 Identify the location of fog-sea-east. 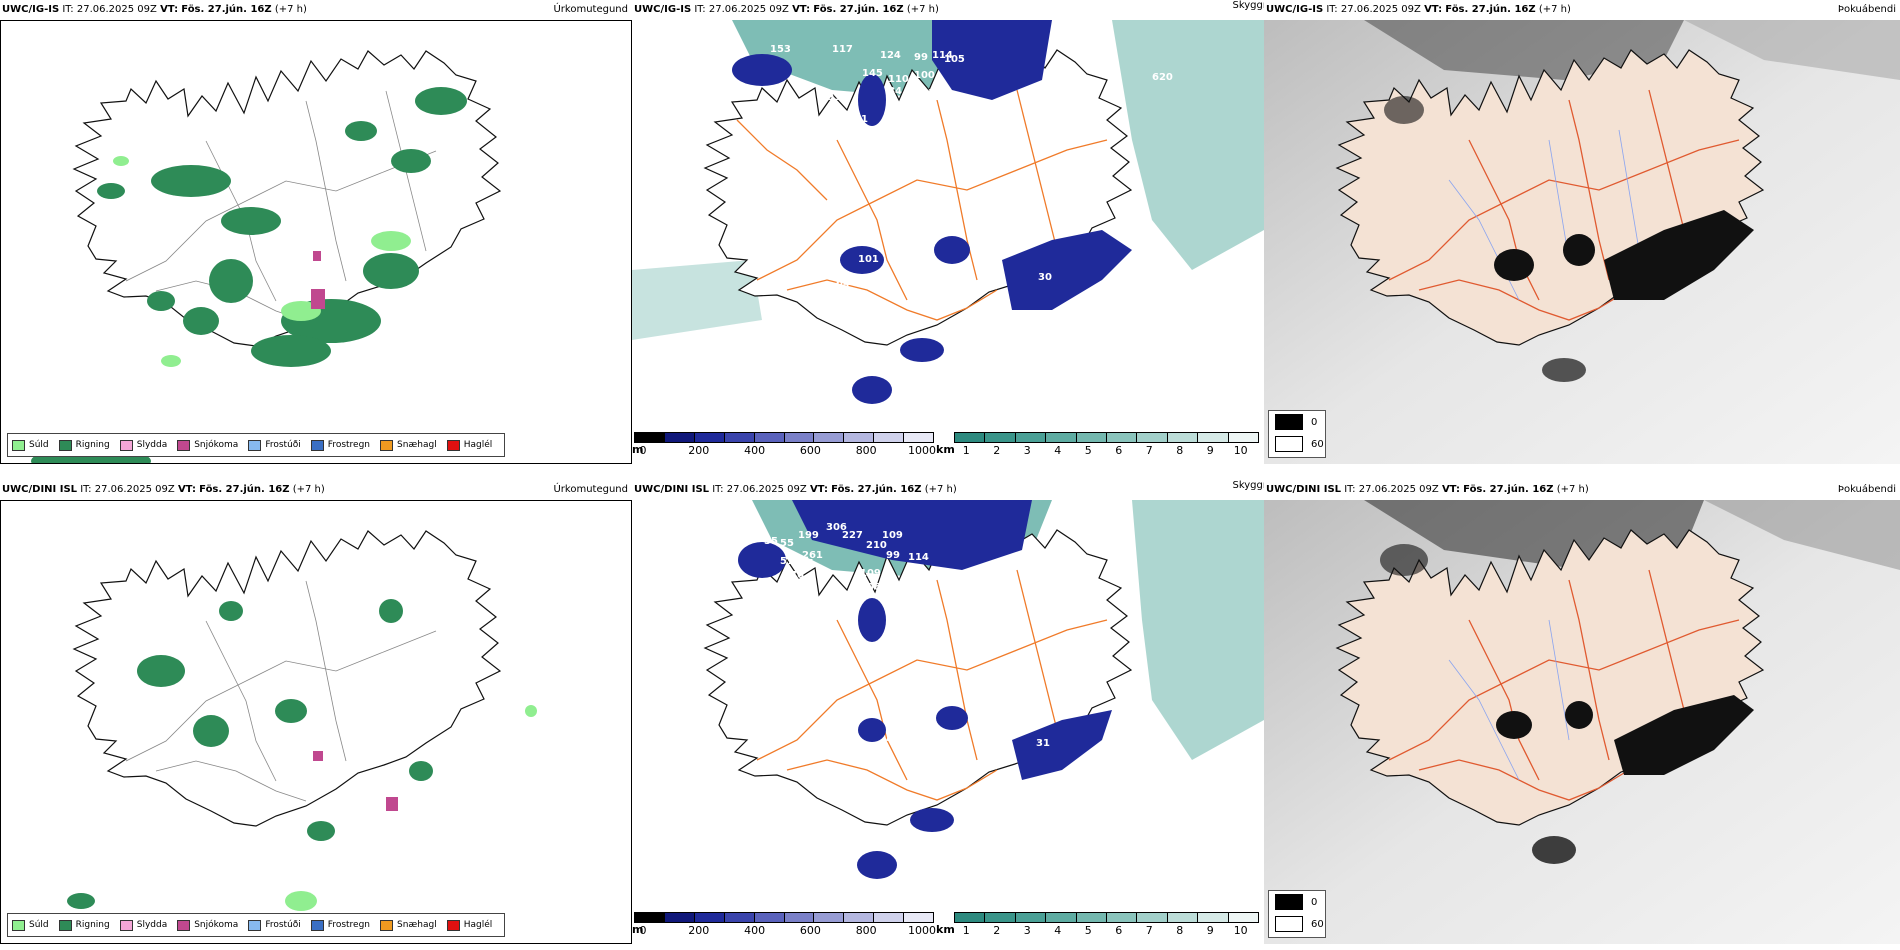
(1188, 145).